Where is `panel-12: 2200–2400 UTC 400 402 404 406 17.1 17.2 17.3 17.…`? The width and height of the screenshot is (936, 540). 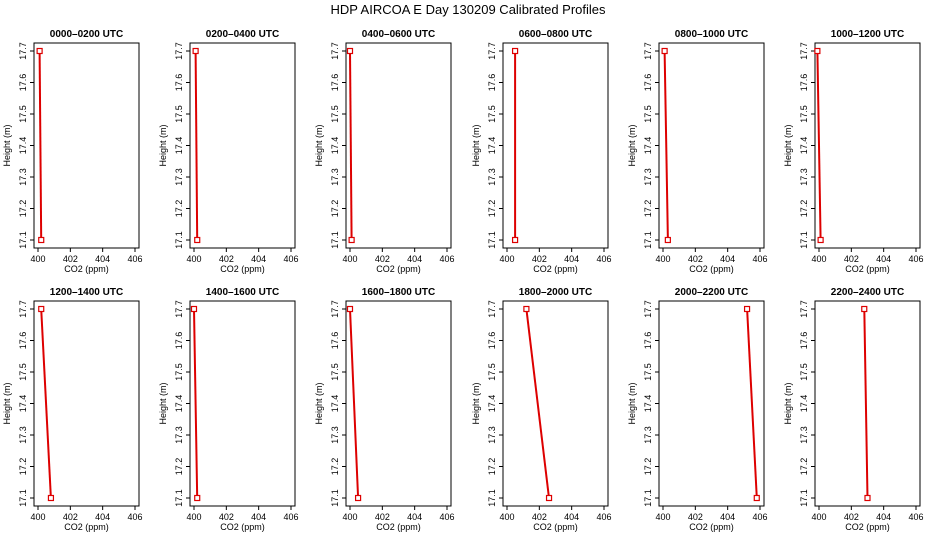 panel-12: 2200–2400 UTC 400 402 404 406 17.1 17.2 17.3 17.… is located at coordinates (853, 409).